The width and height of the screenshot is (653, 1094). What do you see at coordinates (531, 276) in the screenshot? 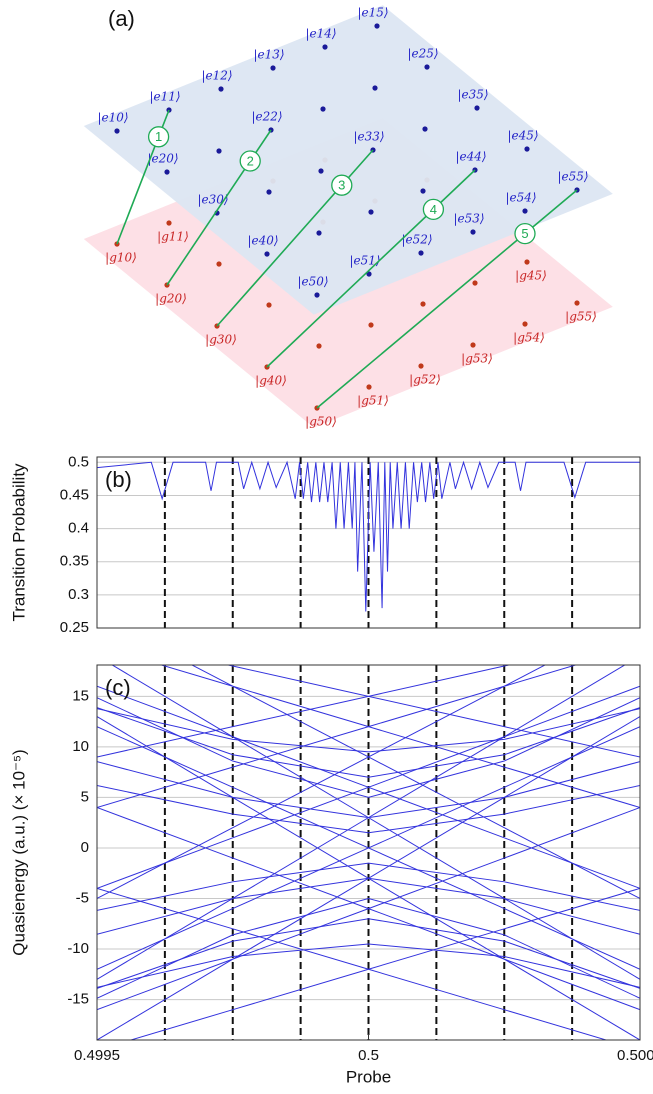
I see `ground-label: |g45⟩` at bounding box center [531, 276].